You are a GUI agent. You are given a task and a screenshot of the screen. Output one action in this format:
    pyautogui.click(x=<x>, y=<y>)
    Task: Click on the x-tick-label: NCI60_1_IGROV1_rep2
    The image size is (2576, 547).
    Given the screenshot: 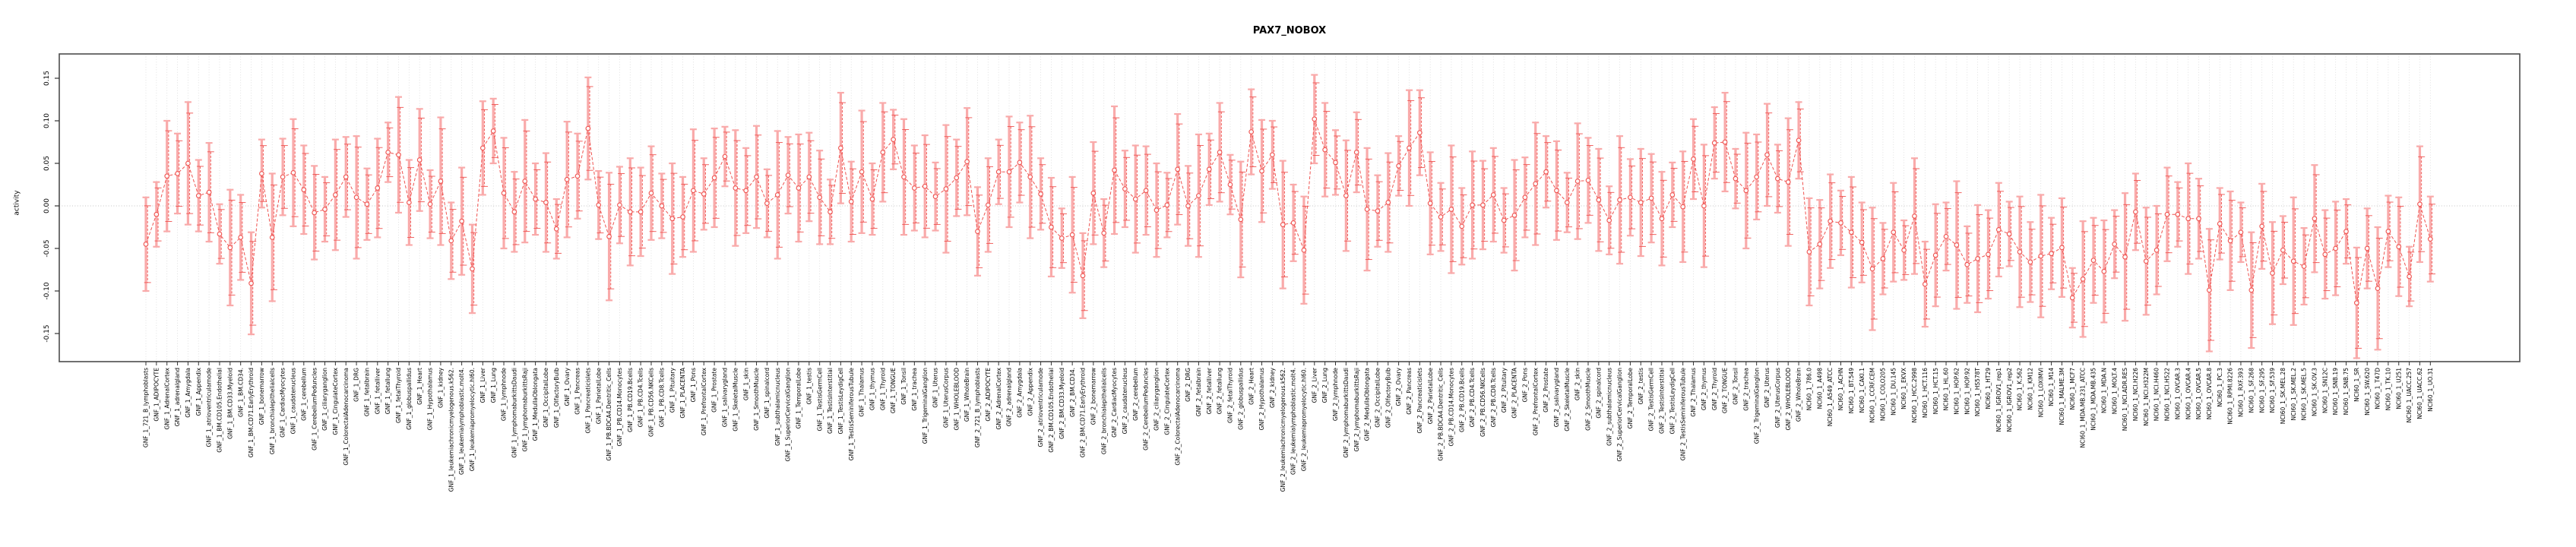 What is the action you would take?
    pyautogui.click(x=2010, y=400)
    